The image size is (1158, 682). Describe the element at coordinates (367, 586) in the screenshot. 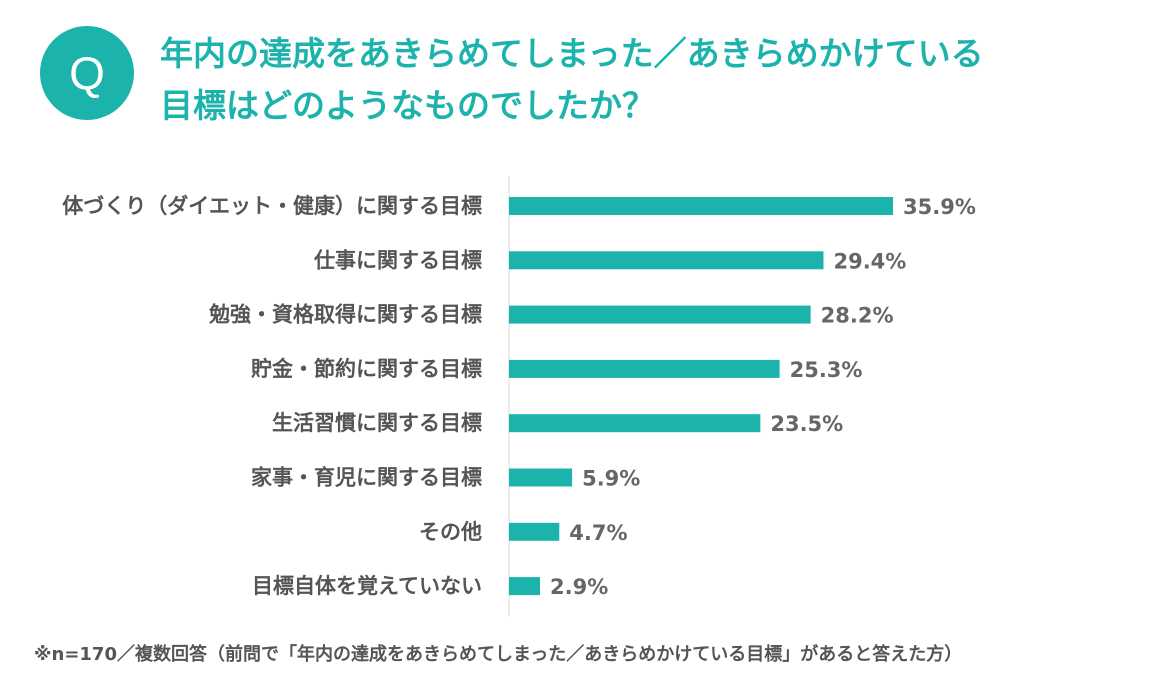

I see `category-label: 目標自体を覚えていない` at that location.